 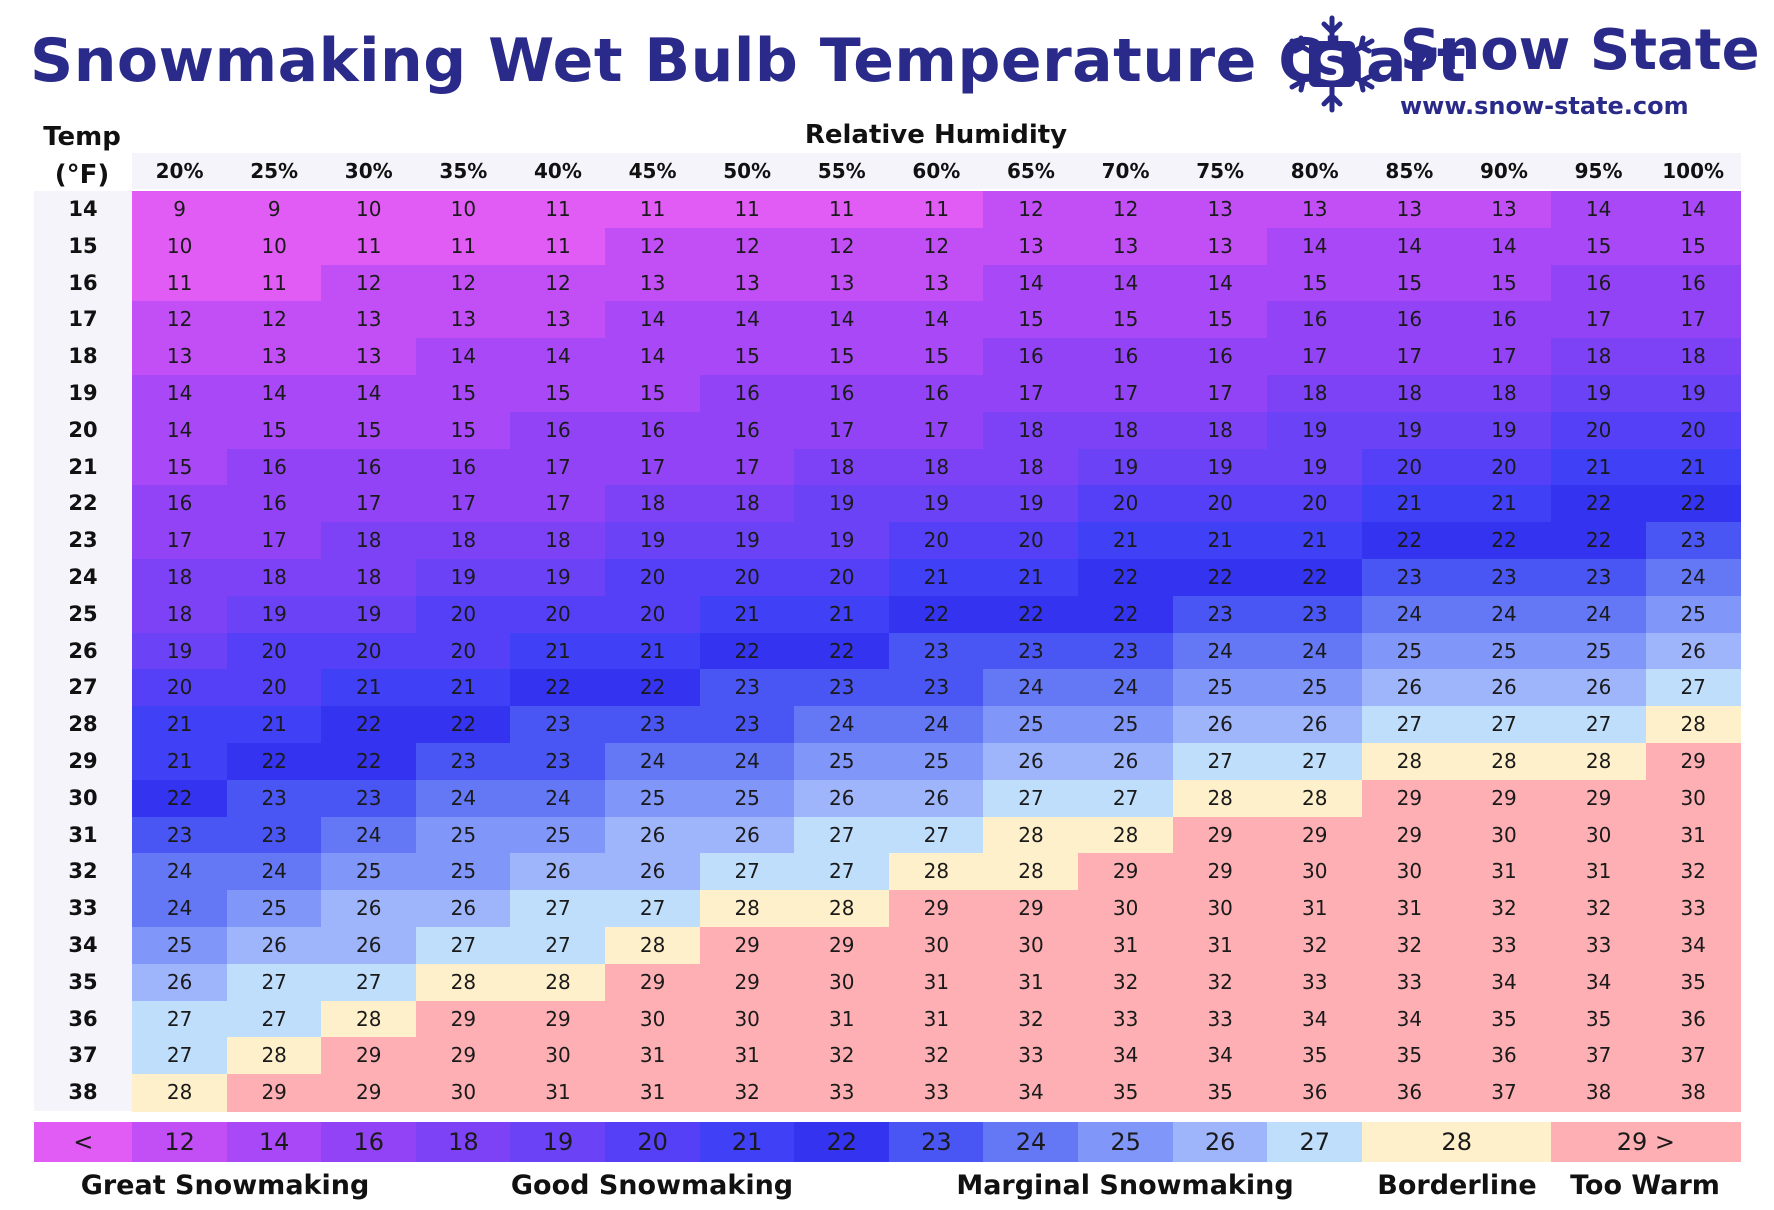 What do you see at coordinates (1220, 171) in the screenshot?
I see `humidity-column-header: 75%` at bounding box center [1220, 171].